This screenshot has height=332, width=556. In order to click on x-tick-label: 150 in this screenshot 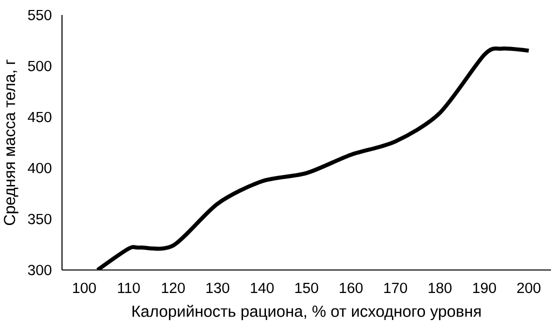, I will do `click(306, 288)`.